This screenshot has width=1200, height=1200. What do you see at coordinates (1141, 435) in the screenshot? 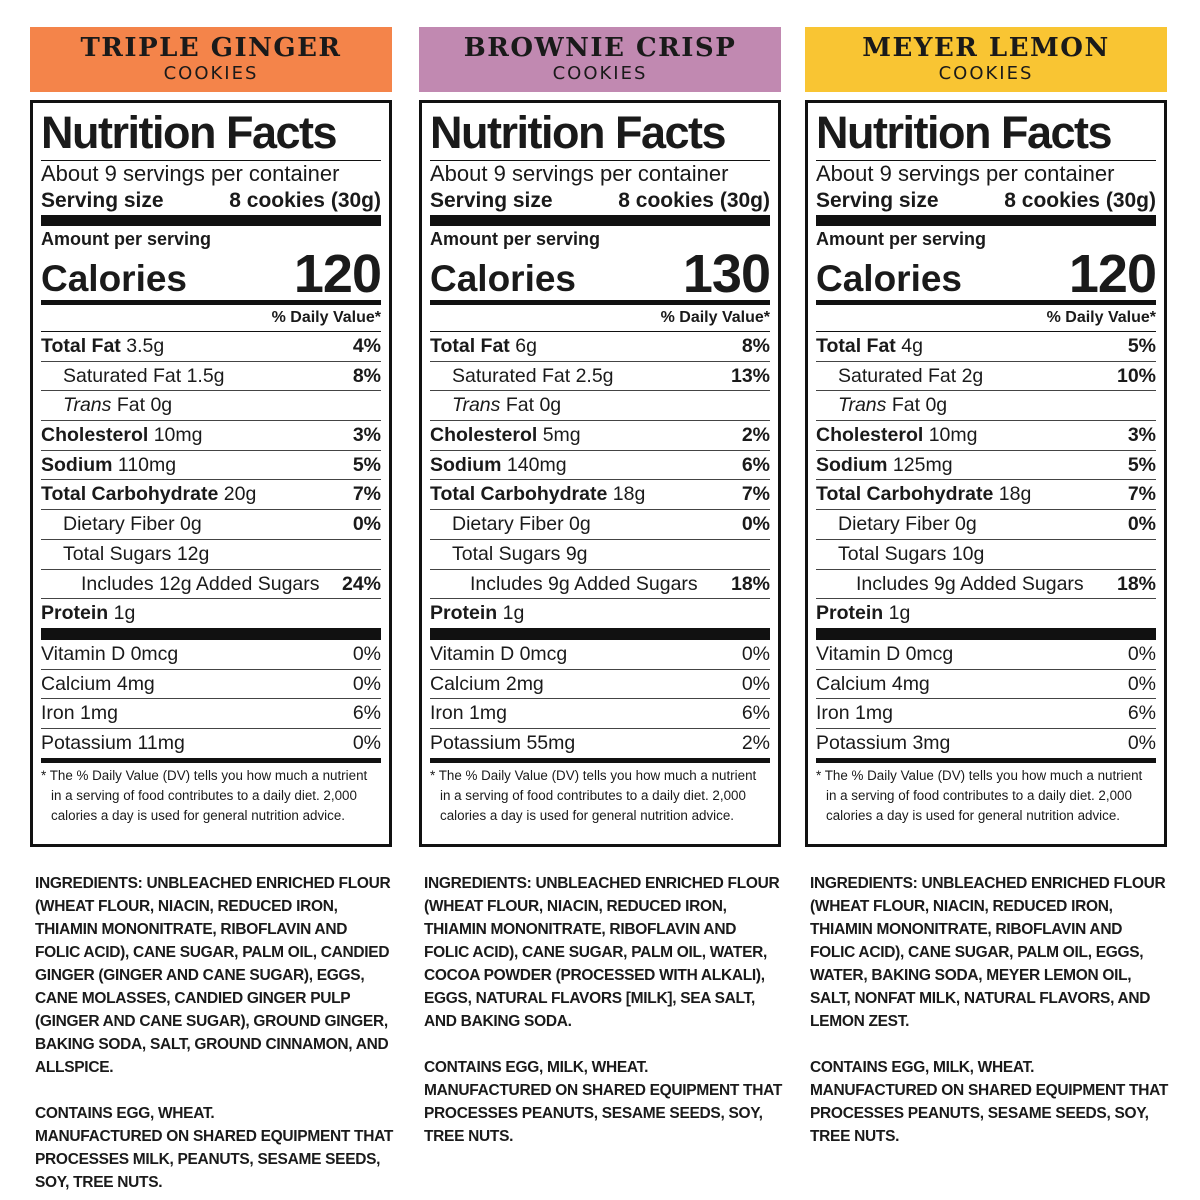
I see `nutrient-dv: 3%` at bounding box center [1141, 435].